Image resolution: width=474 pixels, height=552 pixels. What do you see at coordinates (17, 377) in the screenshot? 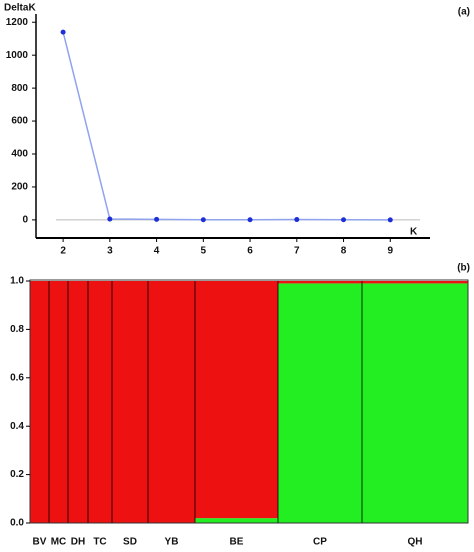
I see `y-tick-label: 0.6` at bounding box center [17, 377].